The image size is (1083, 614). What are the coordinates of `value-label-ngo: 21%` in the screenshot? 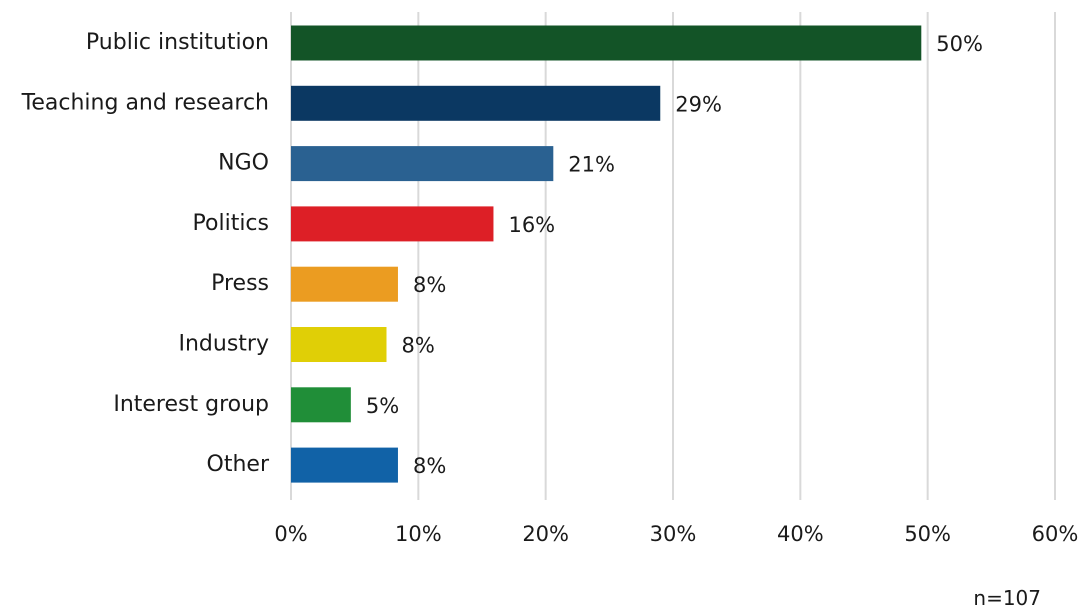 It's located at (591, 165).